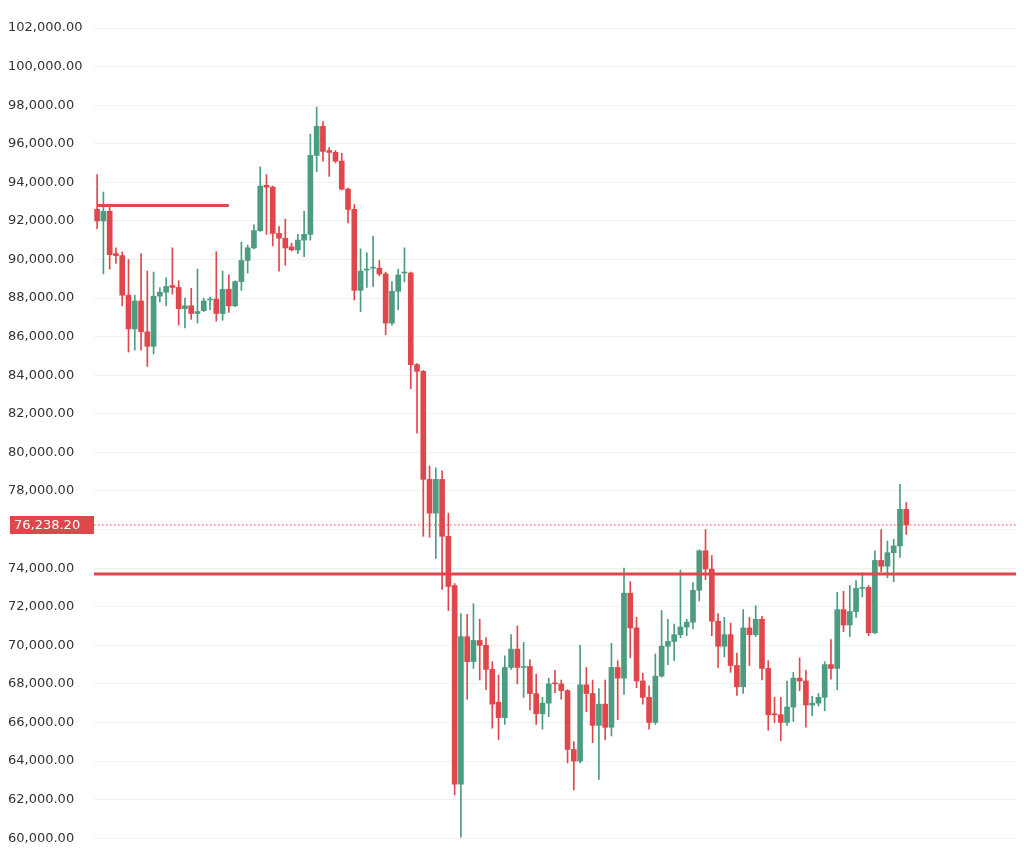 The height and width of the screenshot is (850, 1024). Describe the element at coordinates (41, 721) in the screenshot. I see `y-tick-label: 66,000.00` at that location.